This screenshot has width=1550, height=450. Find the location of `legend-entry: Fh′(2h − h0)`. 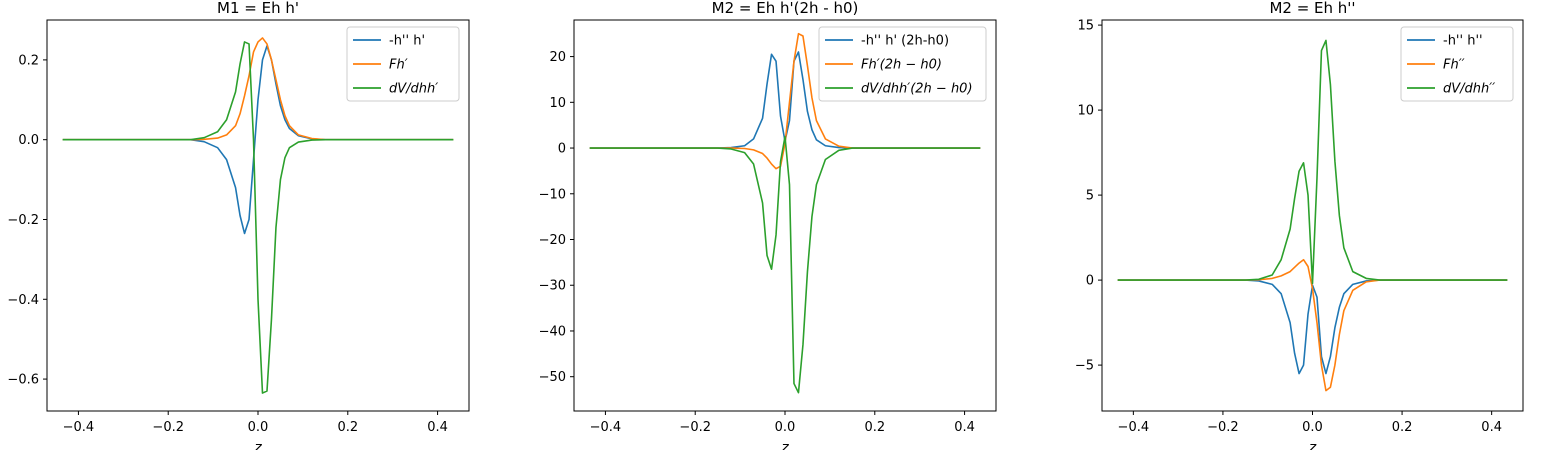

legend-entry: Fh′(2h − h0) is located at coordinates (901, 65).